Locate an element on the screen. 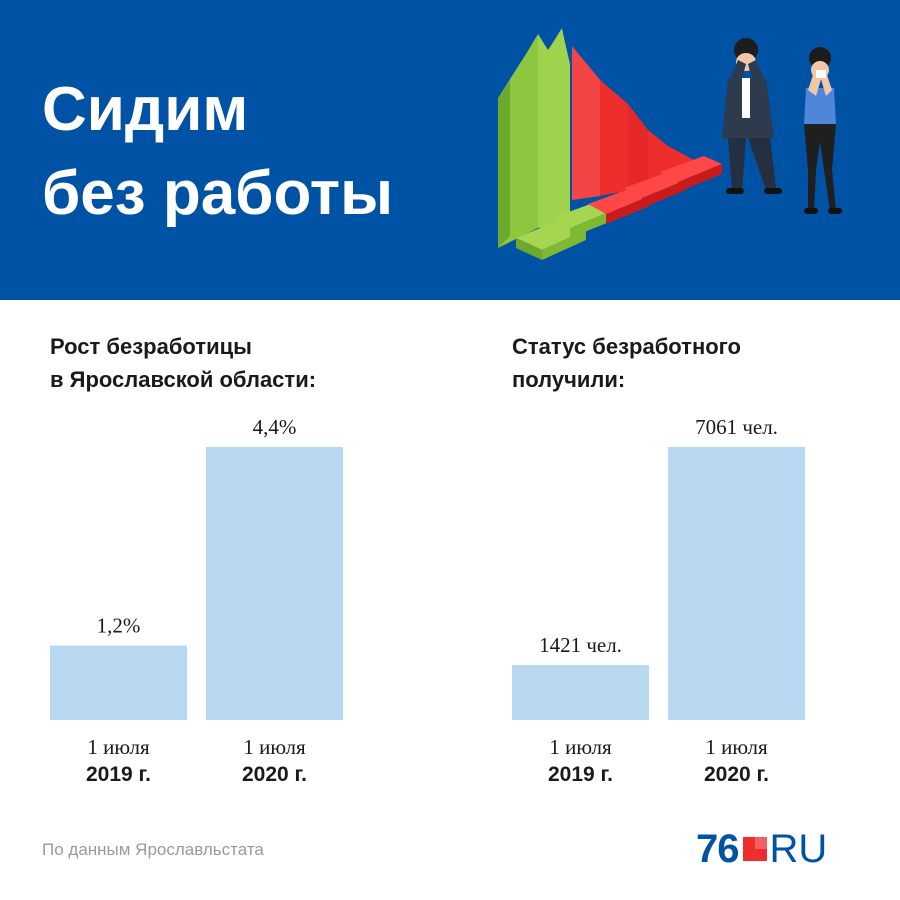 The height and width of the screenshot is (900, 900). site-logo: 76 RU is located at coordinates (761, 849).